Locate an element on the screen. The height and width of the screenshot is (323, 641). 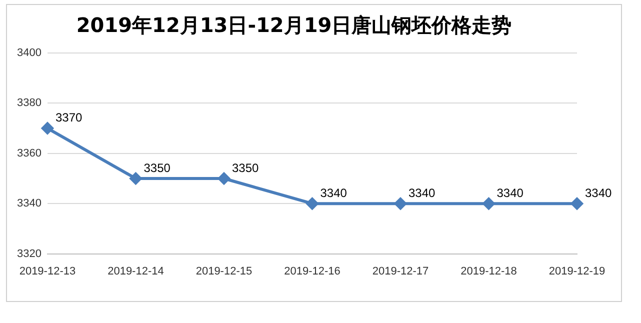
y-tick-label: 3380 is located at coordinates (29, 103).